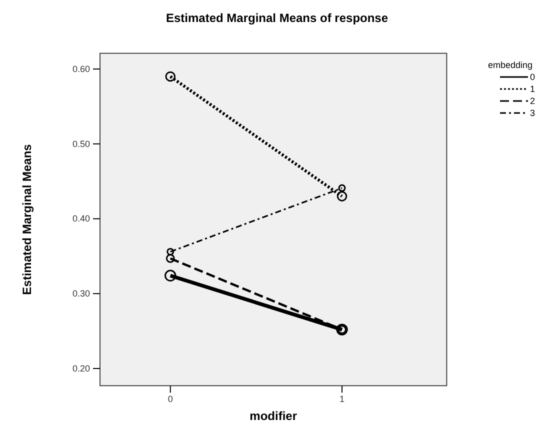 This screenshot has height=432, width=554. Describe the element at coordinates (27, 219) in the screenshot. I see `y-axis-title: Estimated Marginal Means` at that location.